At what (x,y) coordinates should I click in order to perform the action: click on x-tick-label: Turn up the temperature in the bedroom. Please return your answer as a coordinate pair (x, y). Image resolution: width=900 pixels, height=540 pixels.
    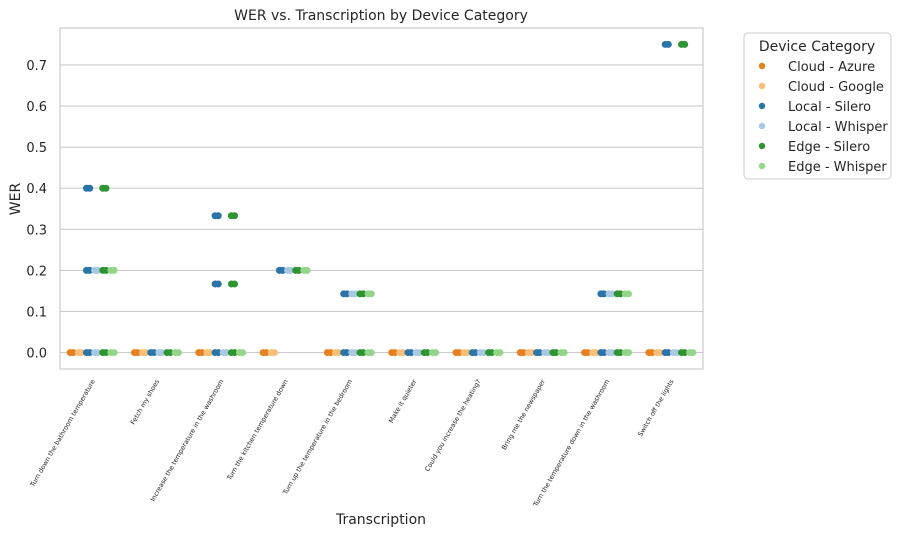
    Looking at the image, I should click on (317, 437).